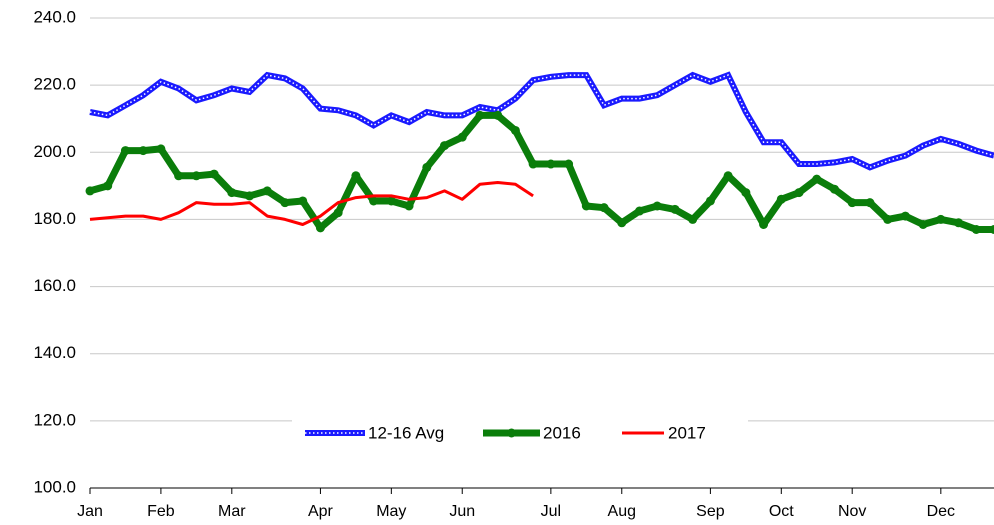 Image resolution: width=994 pixels, height=525 pixels. What do you see at coordinates (54, 352) in the screenshot?
I see `y-tick-label: 140.0` at bounding box center [54, 352].